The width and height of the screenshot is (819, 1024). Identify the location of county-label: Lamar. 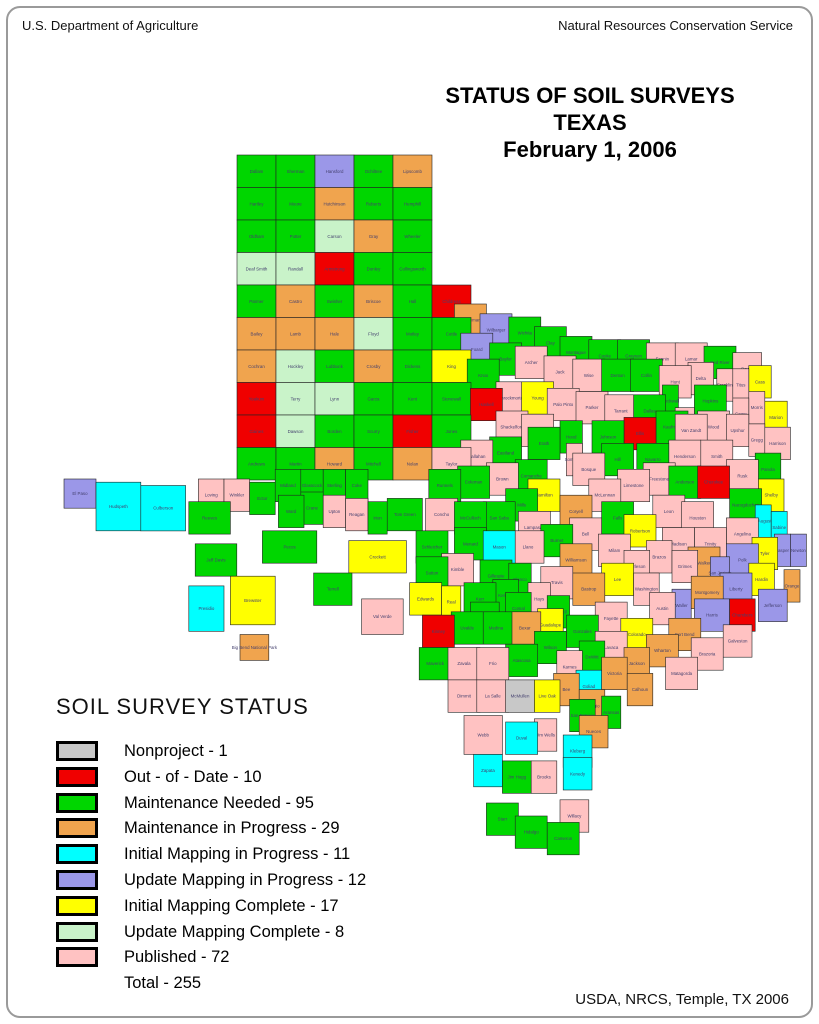
(691, 359).